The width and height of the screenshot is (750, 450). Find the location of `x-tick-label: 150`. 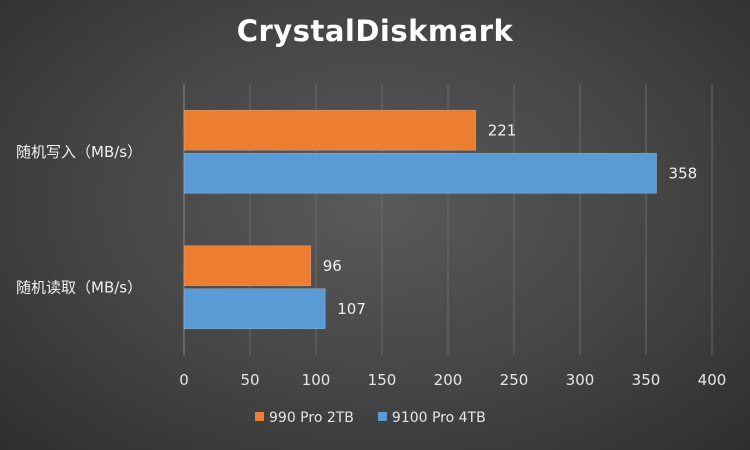

x-tick-label: 150 is located at coordinates (382, 380).